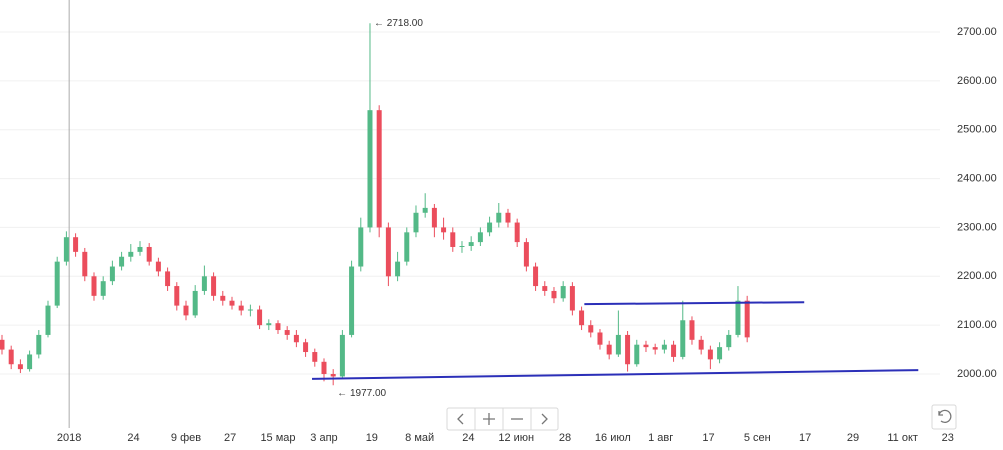  I want to click on x-tick-label: 5 сен, so click(757, 438).